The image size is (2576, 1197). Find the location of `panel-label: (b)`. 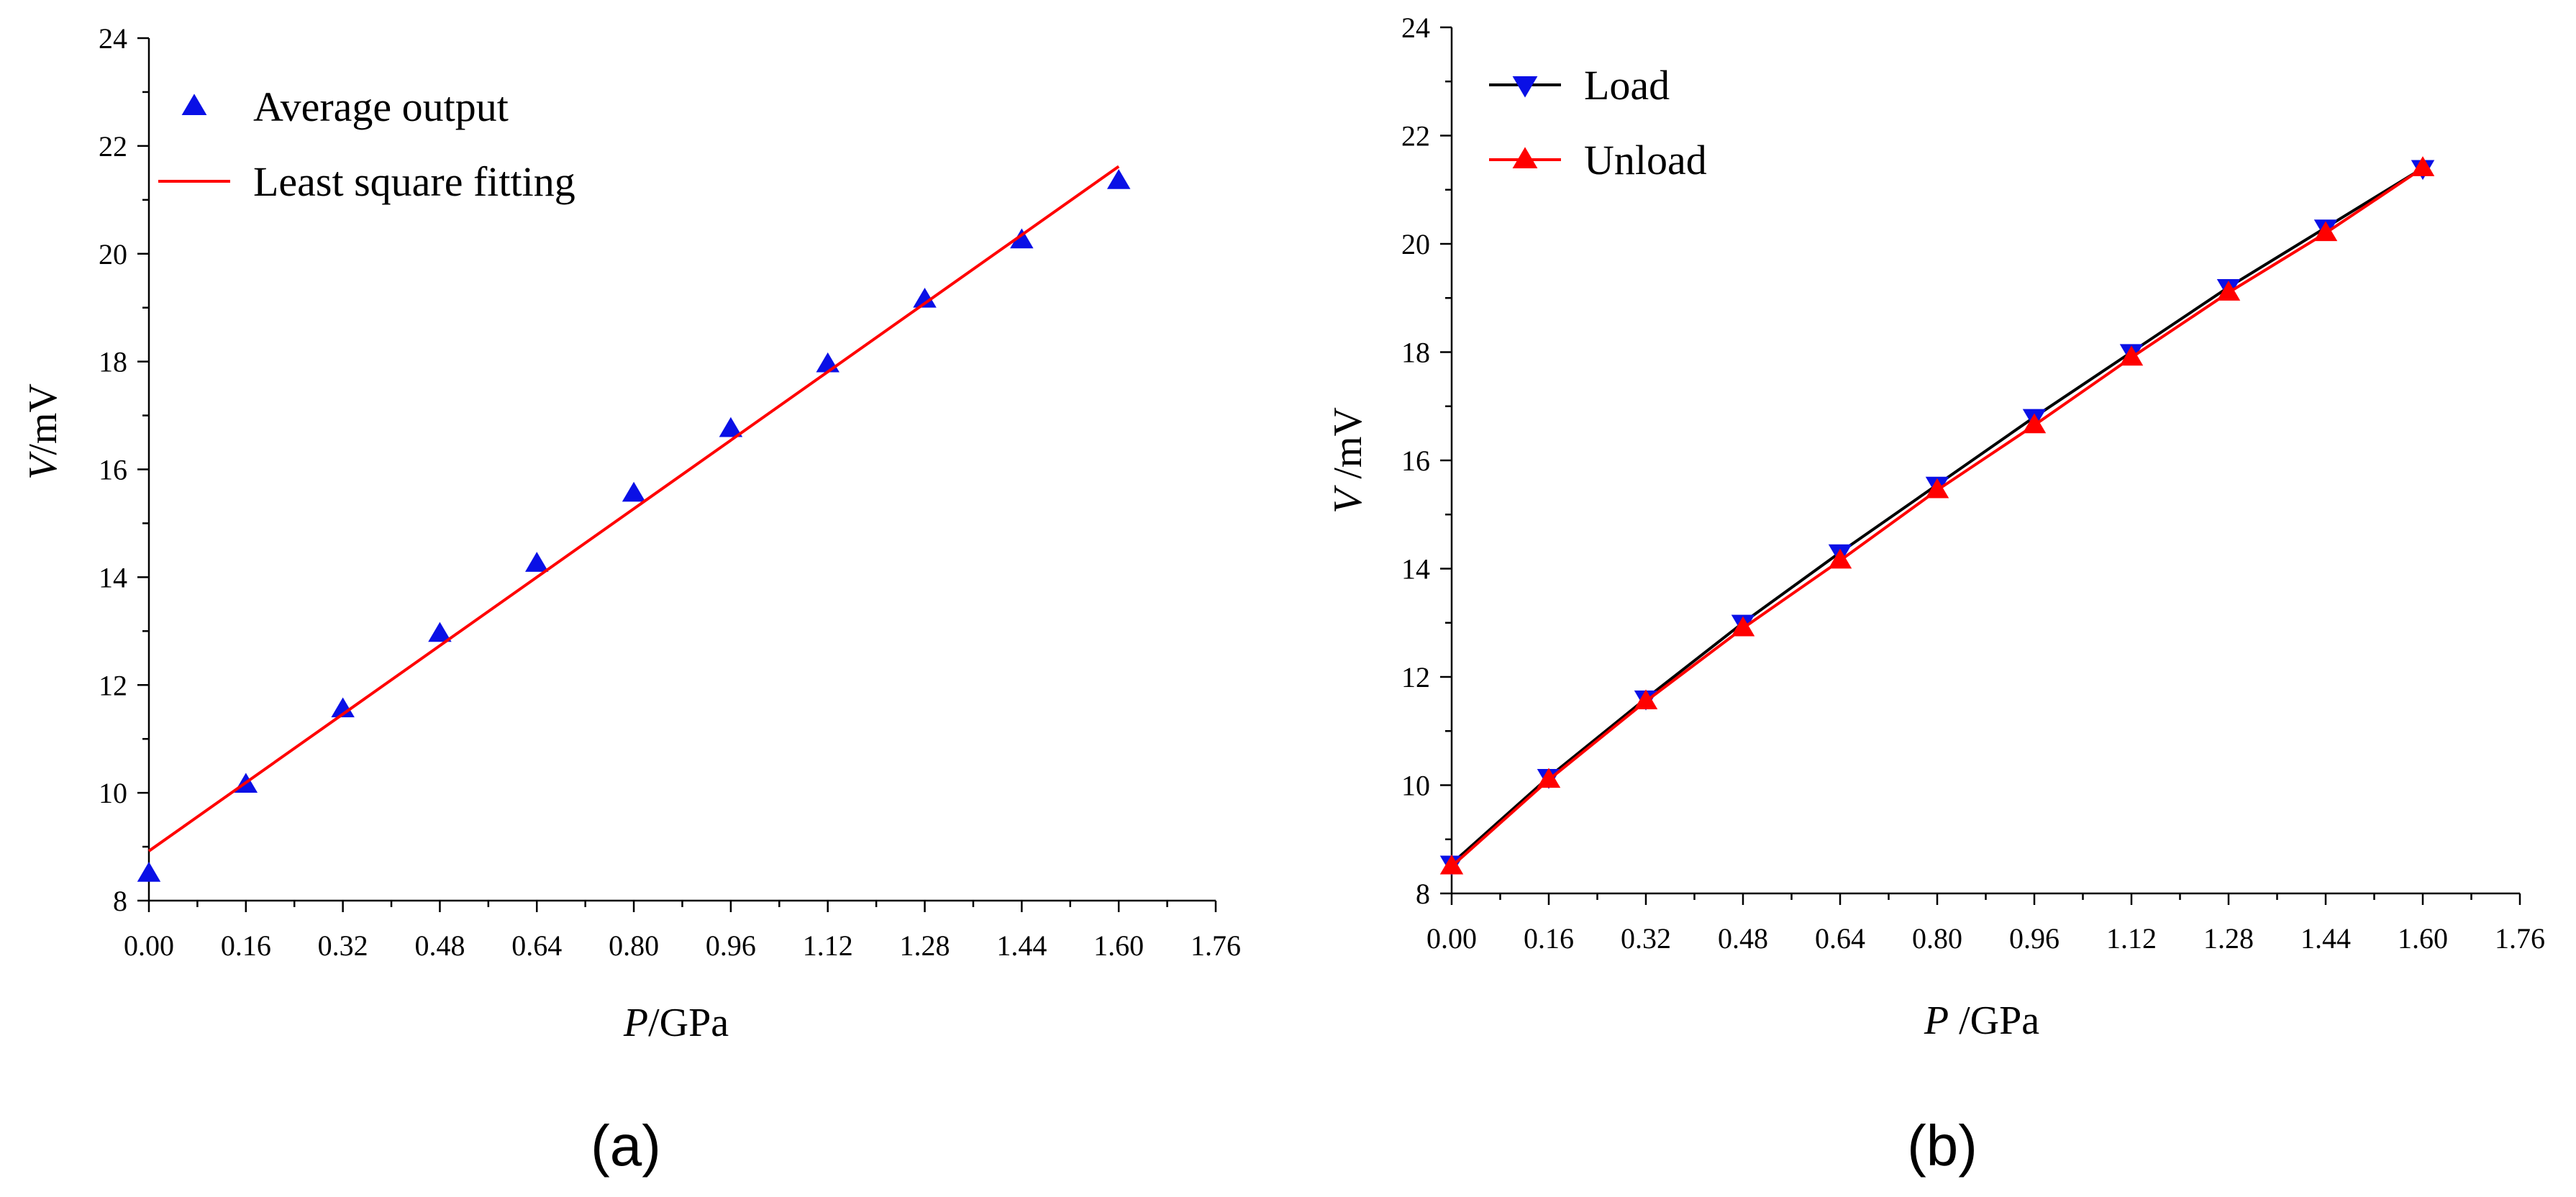

panel-label: (b) is located at coordinates (1942, 1146).